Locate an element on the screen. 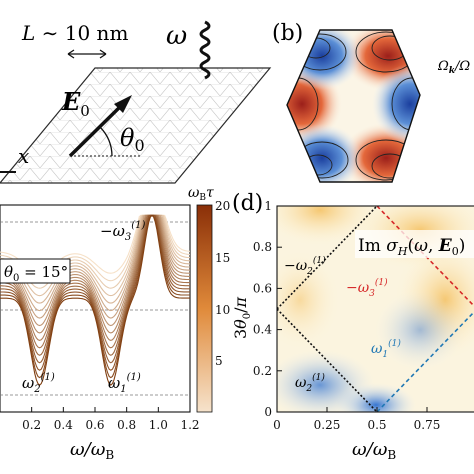  y-tick-label: 0.6 is located at coordinates (262, 288).